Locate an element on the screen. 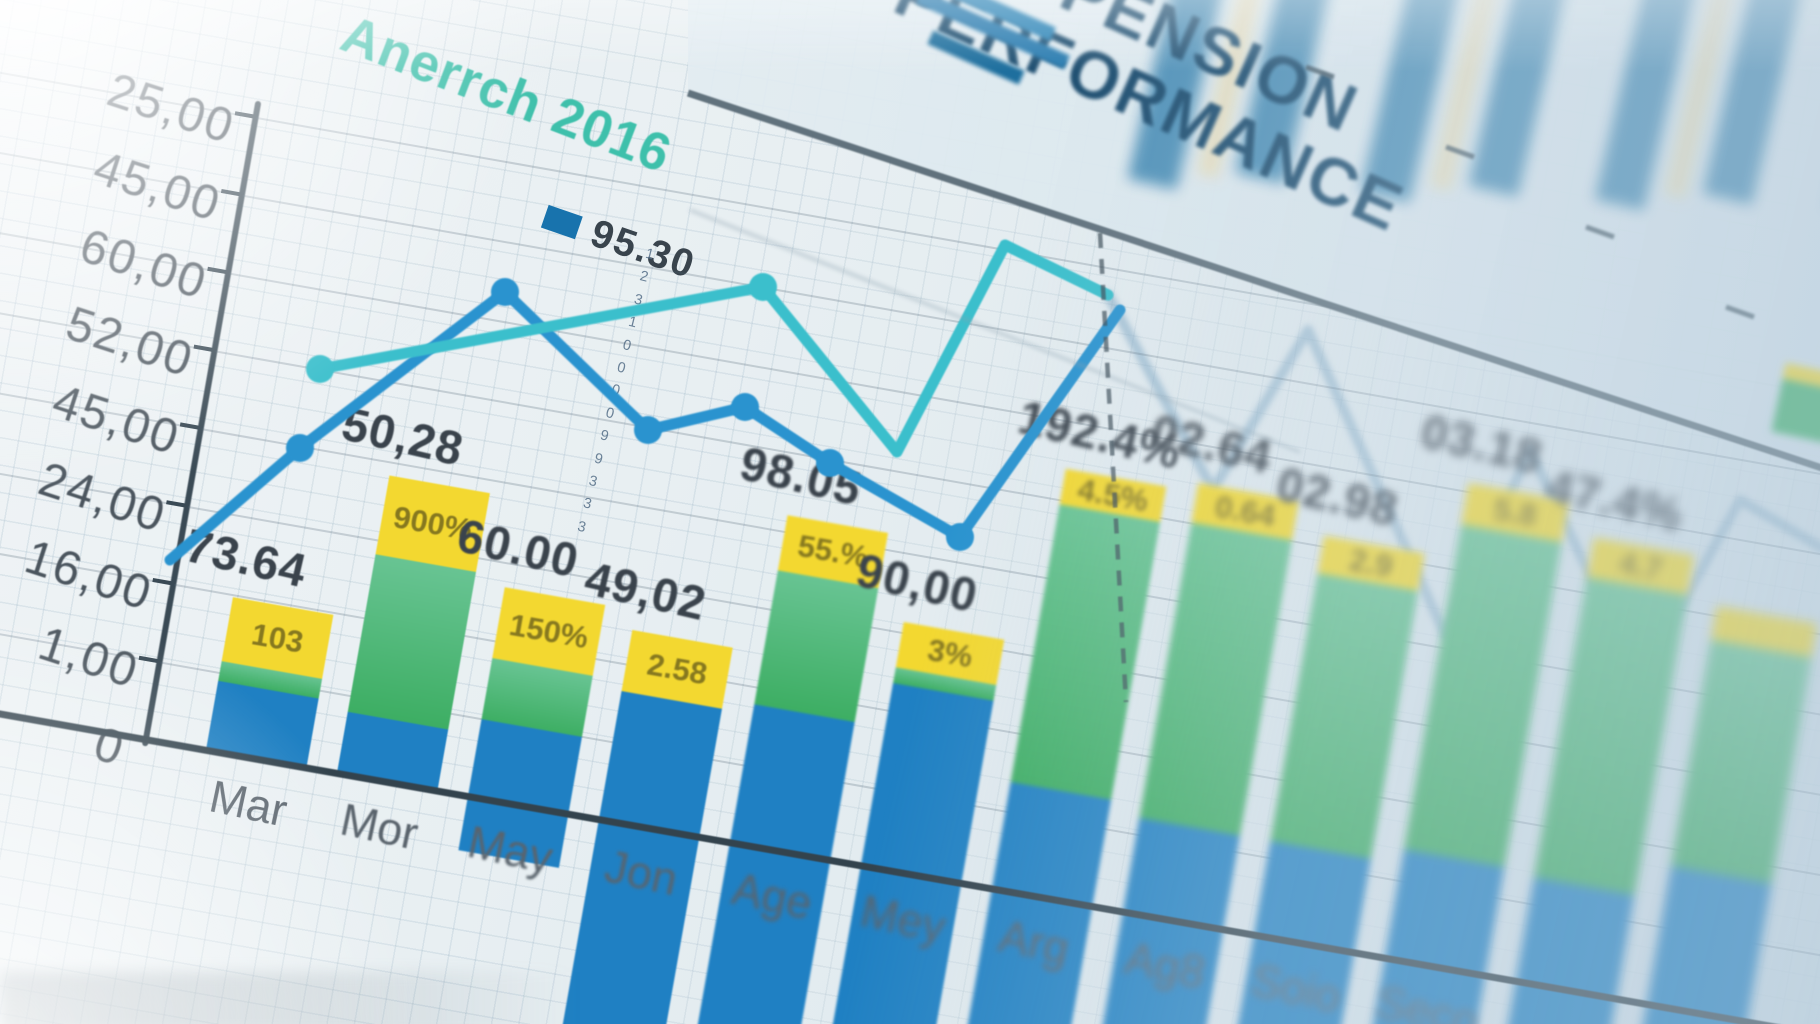 The image size is (1820, 1024). bar-column: 73.64 103 is located at coordinates (257, 643).